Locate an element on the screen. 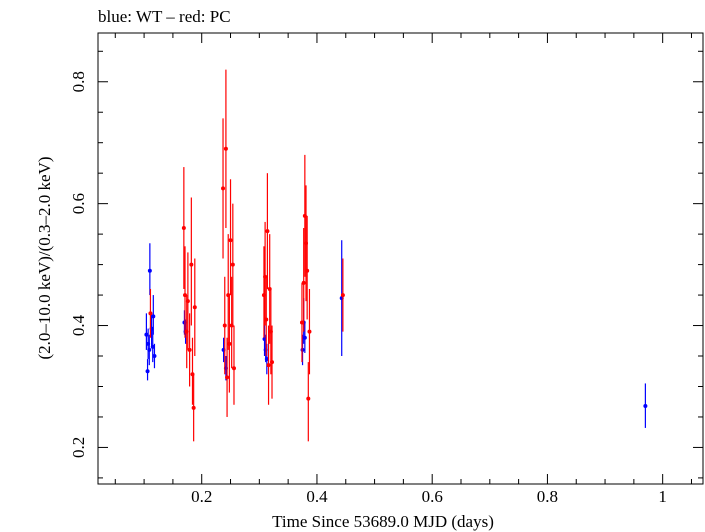  x-axis-tick-labels: 0.2 0.4 0.6 0.8 1 is located at coordinates (429, 496).